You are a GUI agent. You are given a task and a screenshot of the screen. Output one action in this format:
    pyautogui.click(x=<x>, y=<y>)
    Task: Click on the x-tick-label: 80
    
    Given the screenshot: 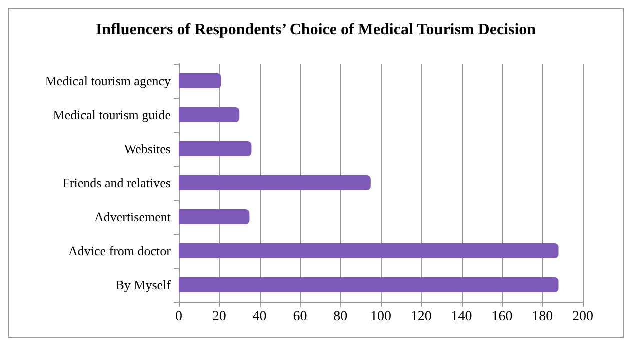 What is the action you would take?
    pyautogui.click(x=341, y=317)
    